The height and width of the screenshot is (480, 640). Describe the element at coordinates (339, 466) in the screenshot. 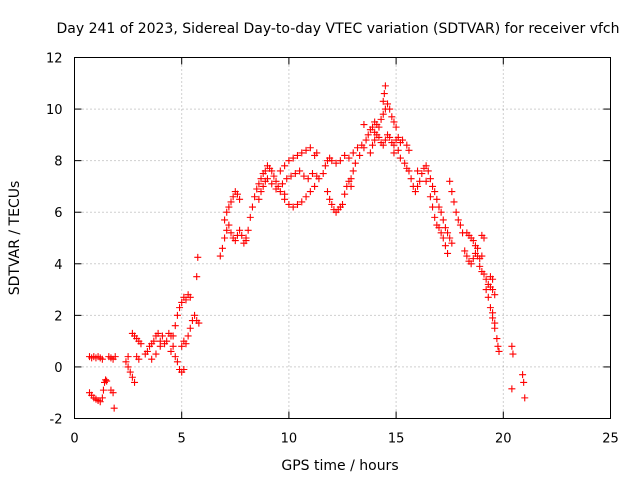

I see `x-axis-label: GPS time / hours` at that location.